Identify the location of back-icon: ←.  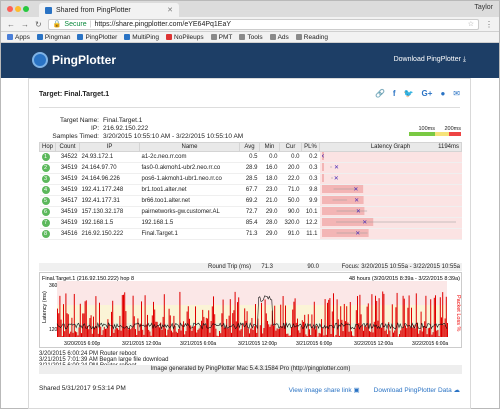
(11, 24).